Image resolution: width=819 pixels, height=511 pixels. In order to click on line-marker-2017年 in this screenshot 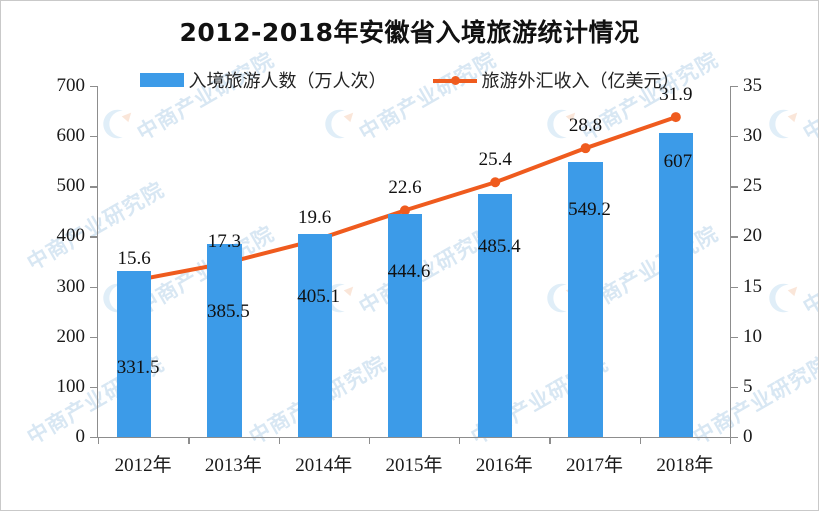, I will do `click(585, 148)`.